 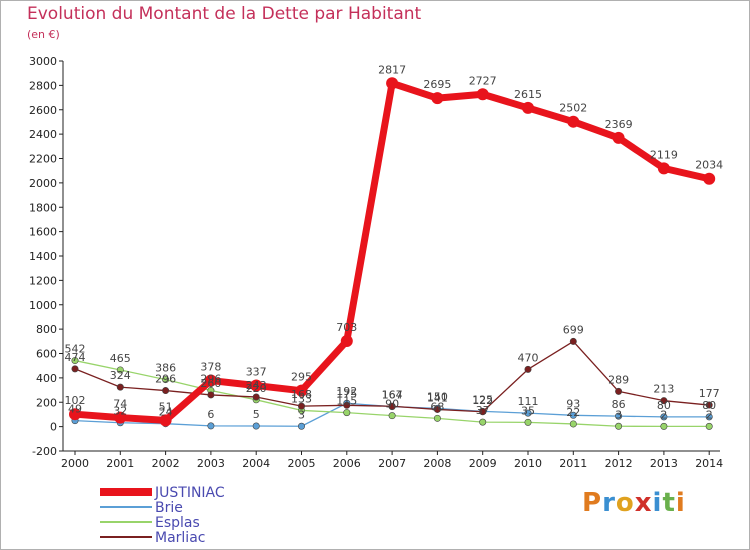 I want to click on data-label: 141, so click(x=437, y=397).